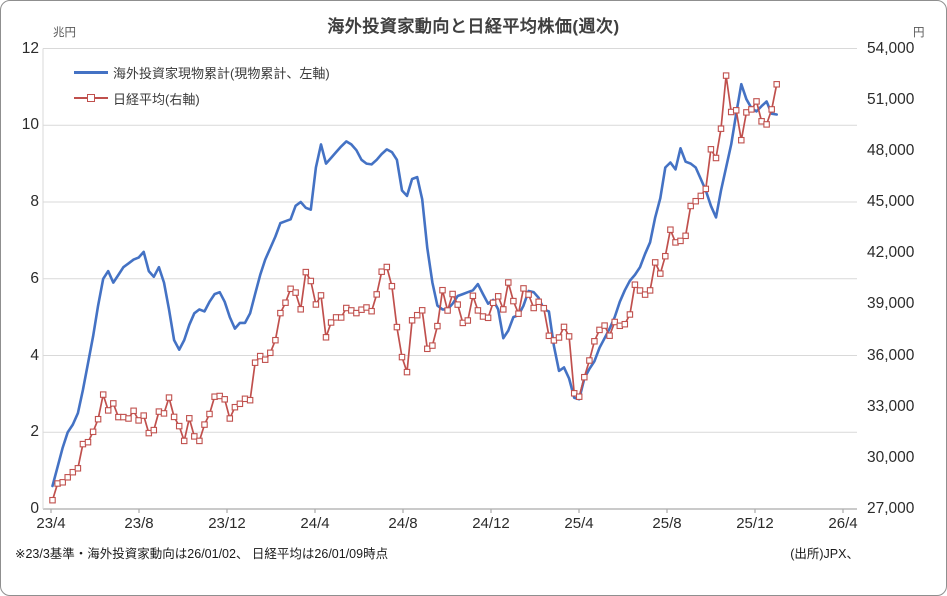 This screenshot has height=596, width=947. What do you see at coordinates (34, 432) in the screenshot?
I see `left-axis-tick-label: 2` at bounding box center [34, 432].